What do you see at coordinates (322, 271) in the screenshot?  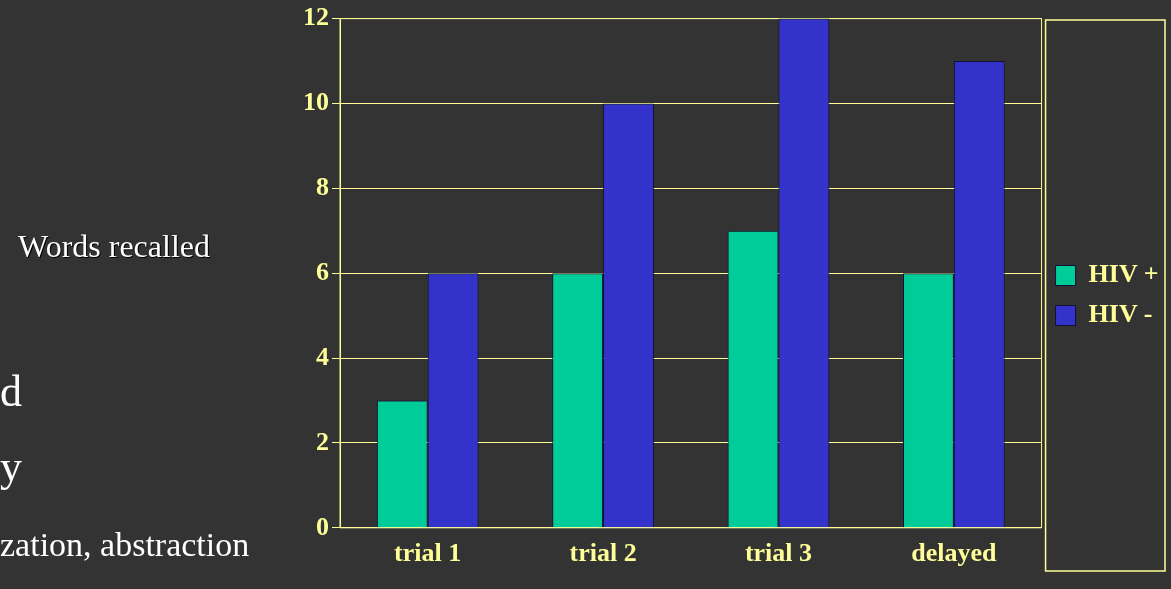 I see `y-tick-label: 6` at bounding box center [322, 271].